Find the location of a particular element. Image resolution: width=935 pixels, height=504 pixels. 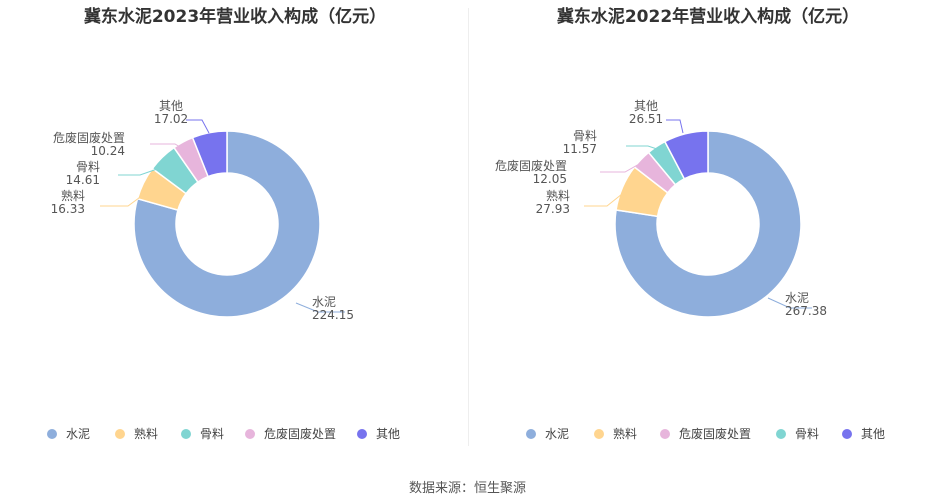

panel-divider is located at coordinates (468, 227).